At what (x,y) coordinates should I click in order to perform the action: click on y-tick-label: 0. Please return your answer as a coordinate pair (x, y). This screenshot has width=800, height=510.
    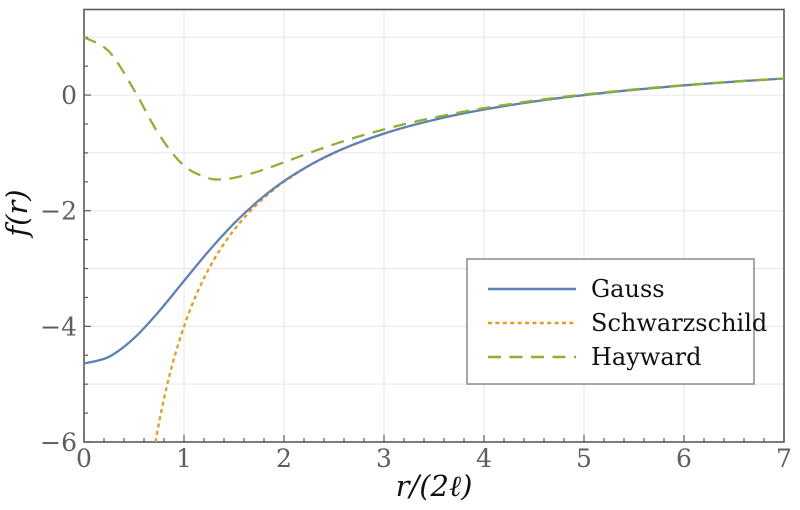
    Looking at the image, I should click on (69, 95).